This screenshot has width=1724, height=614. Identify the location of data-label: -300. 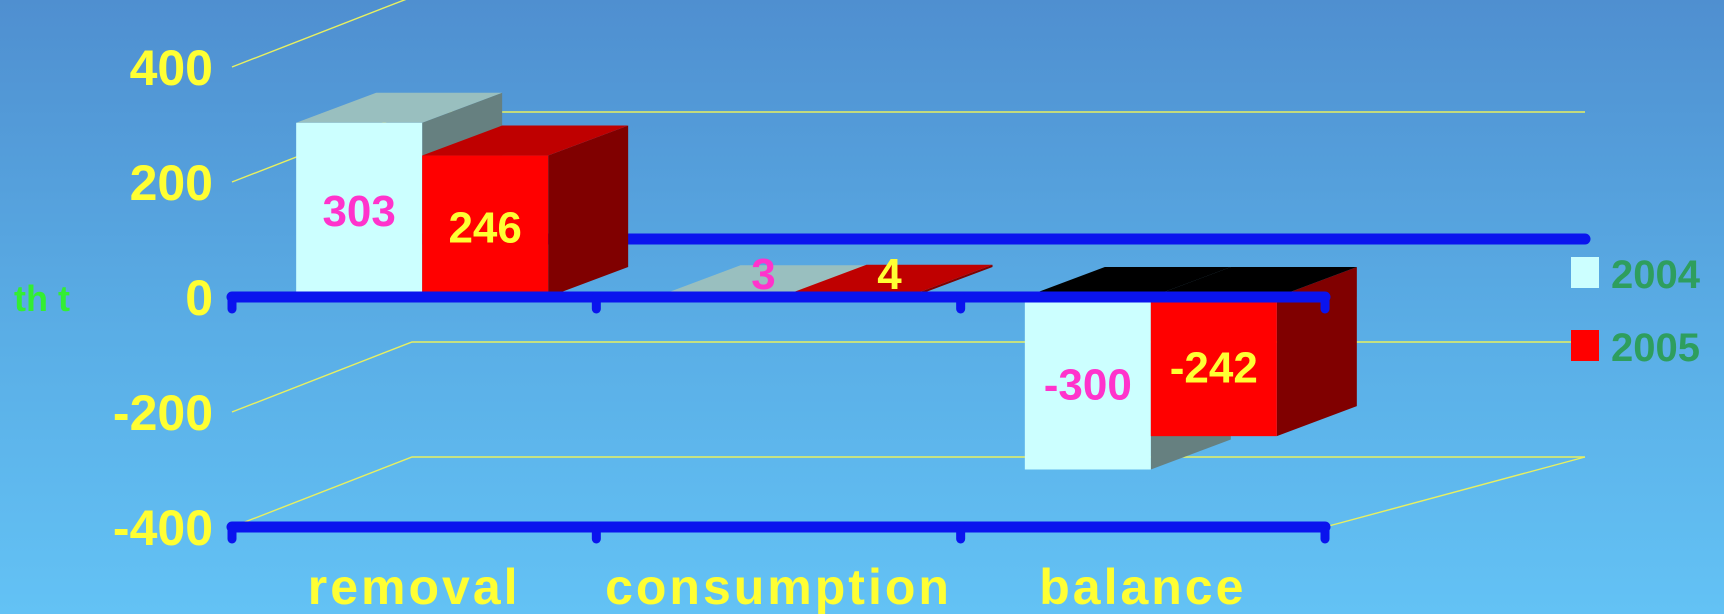
(1088, 384).